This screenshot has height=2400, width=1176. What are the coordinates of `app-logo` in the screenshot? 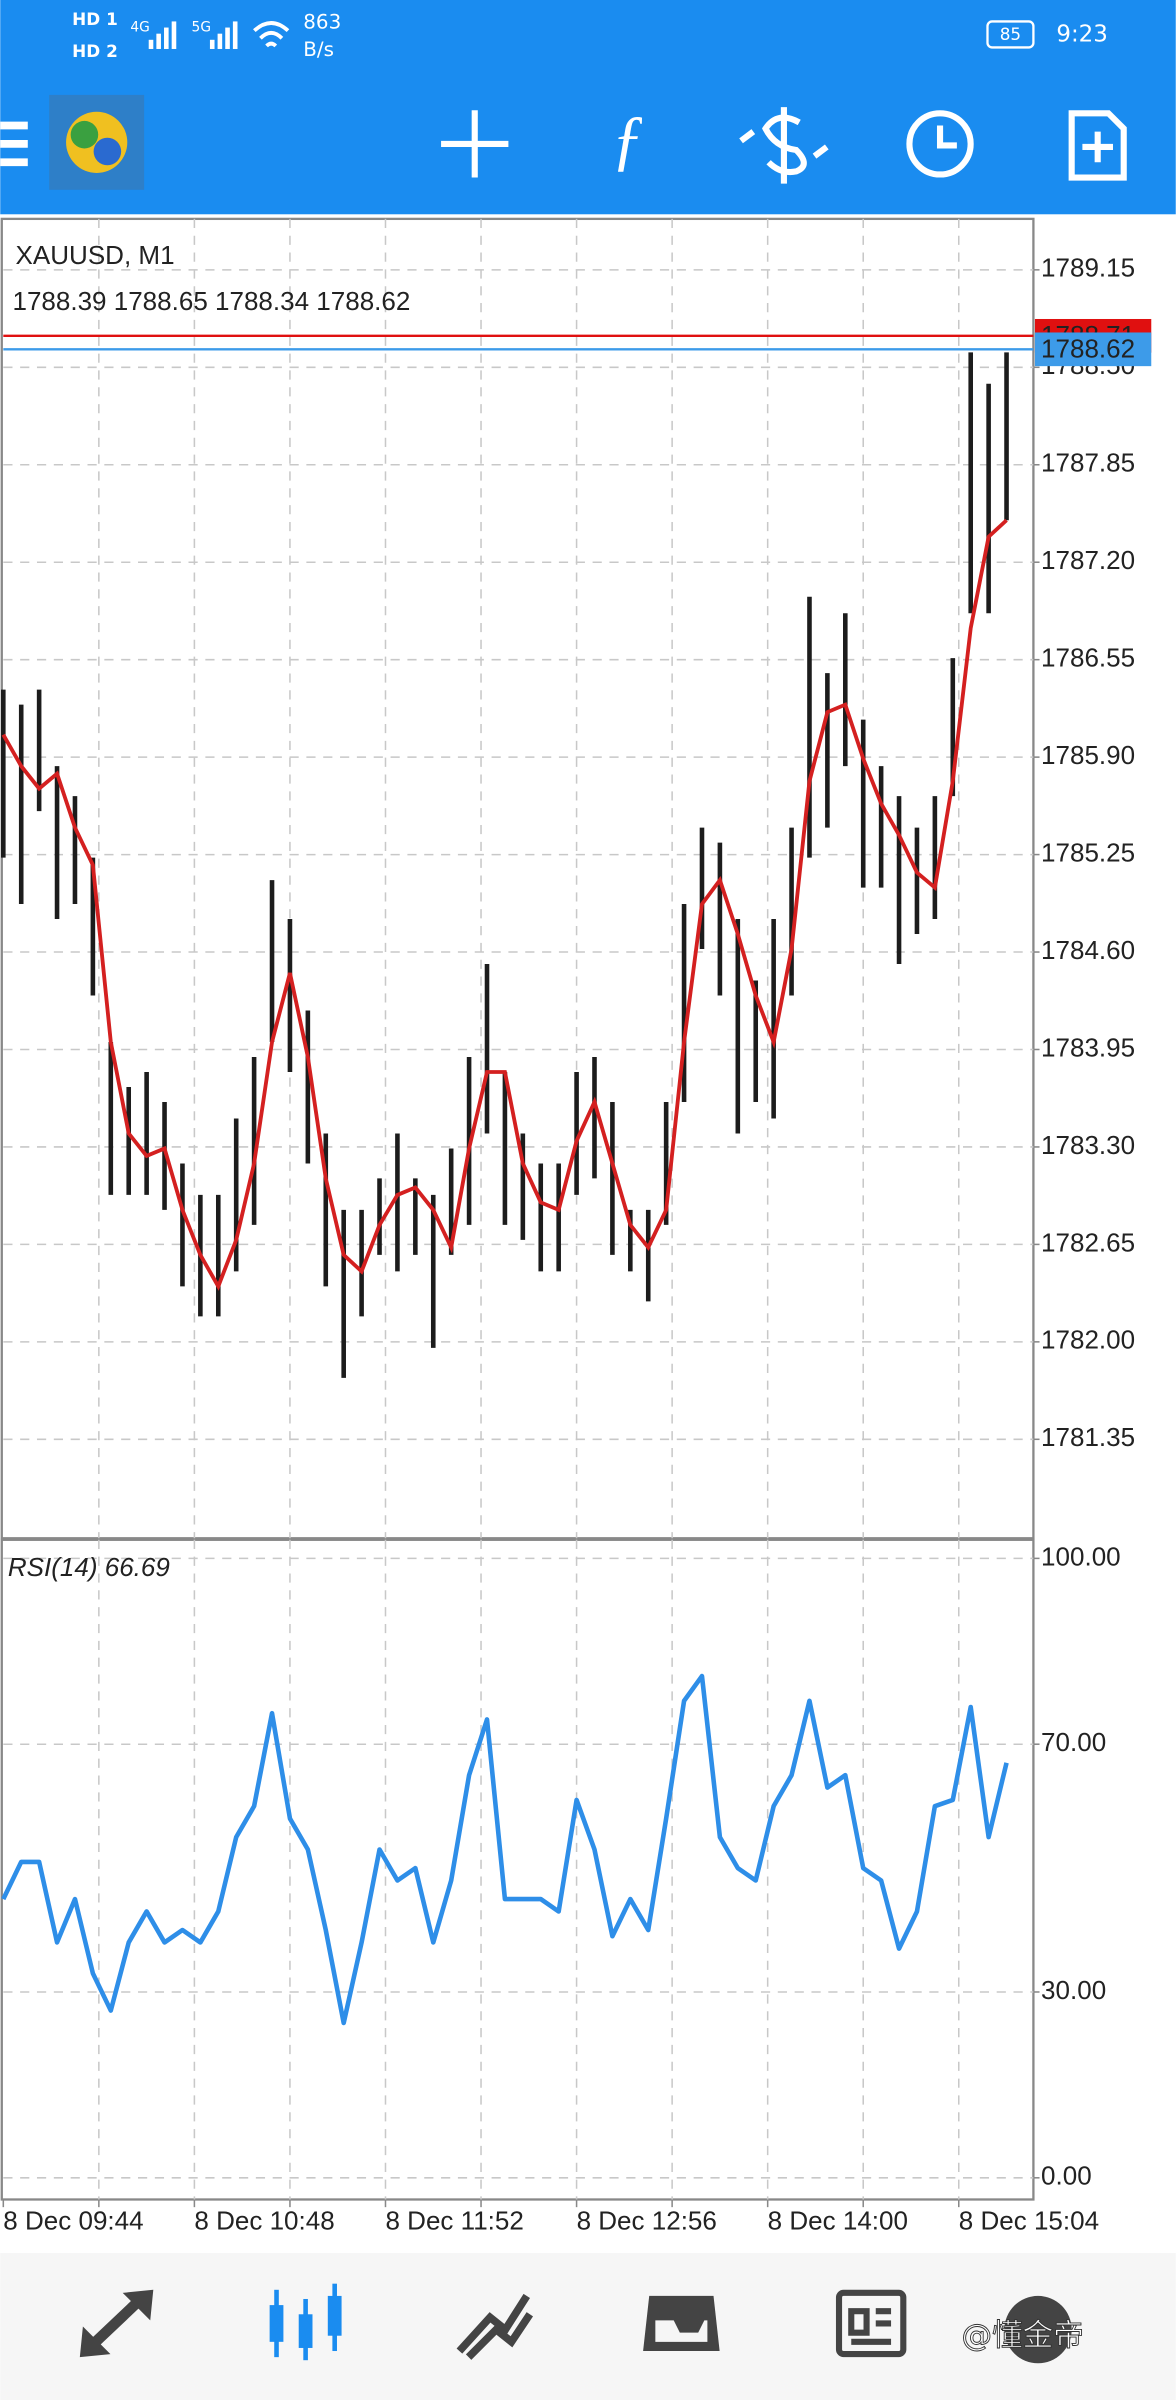 It's located at (97, 142).